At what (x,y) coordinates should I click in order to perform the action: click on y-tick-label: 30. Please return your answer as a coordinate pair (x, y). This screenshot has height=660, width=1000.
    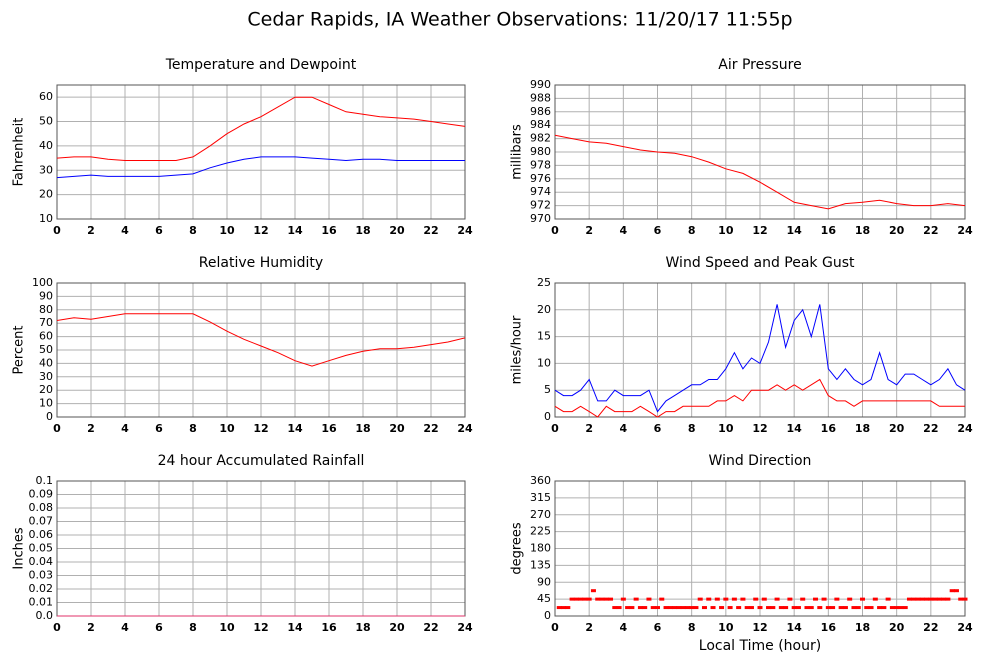
    Looking at the image, I should click on (46, 376).